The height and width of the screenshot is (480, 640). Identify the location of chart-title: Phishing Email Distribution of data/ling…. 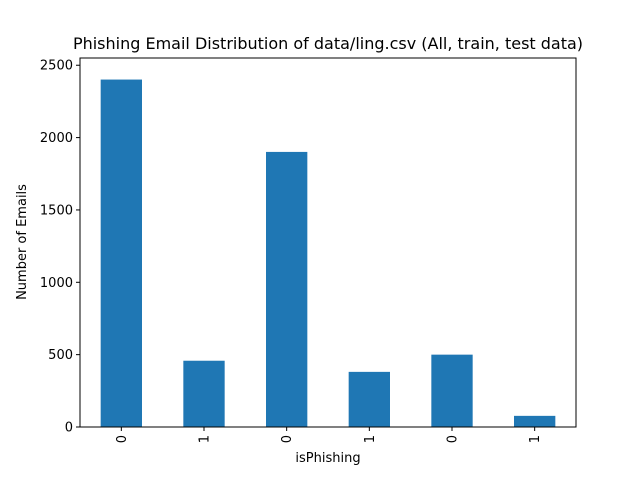
(328, 43).